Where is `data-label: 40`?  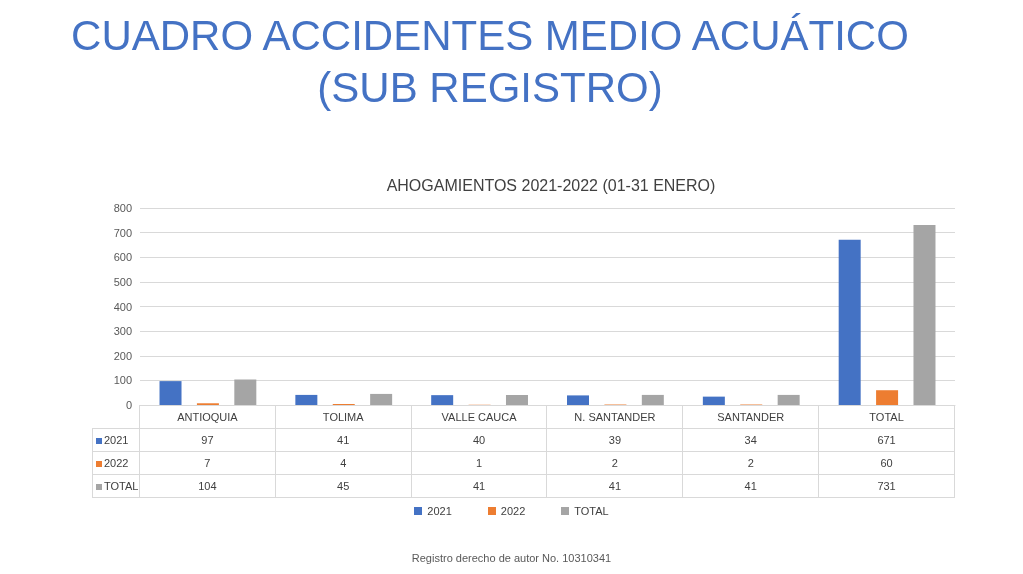 data-label: 40 is located at coordinates (479, 440).